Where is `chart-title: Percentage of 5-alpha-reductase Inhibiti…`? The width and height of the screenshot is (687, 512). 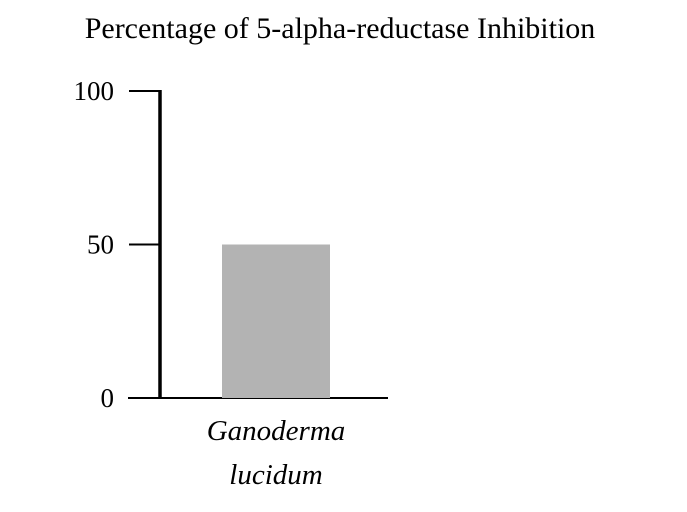
chart-title: Percentage of 5-alpha-reductase Inhibiti… is located at coordinates (340, 28).